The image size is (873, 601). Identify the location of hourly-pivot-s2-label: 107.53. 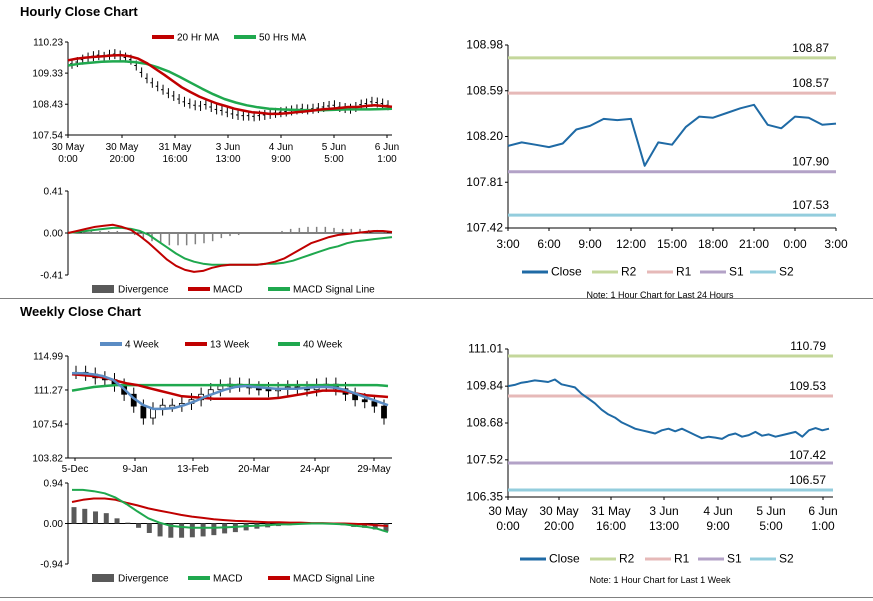
(810, 205).